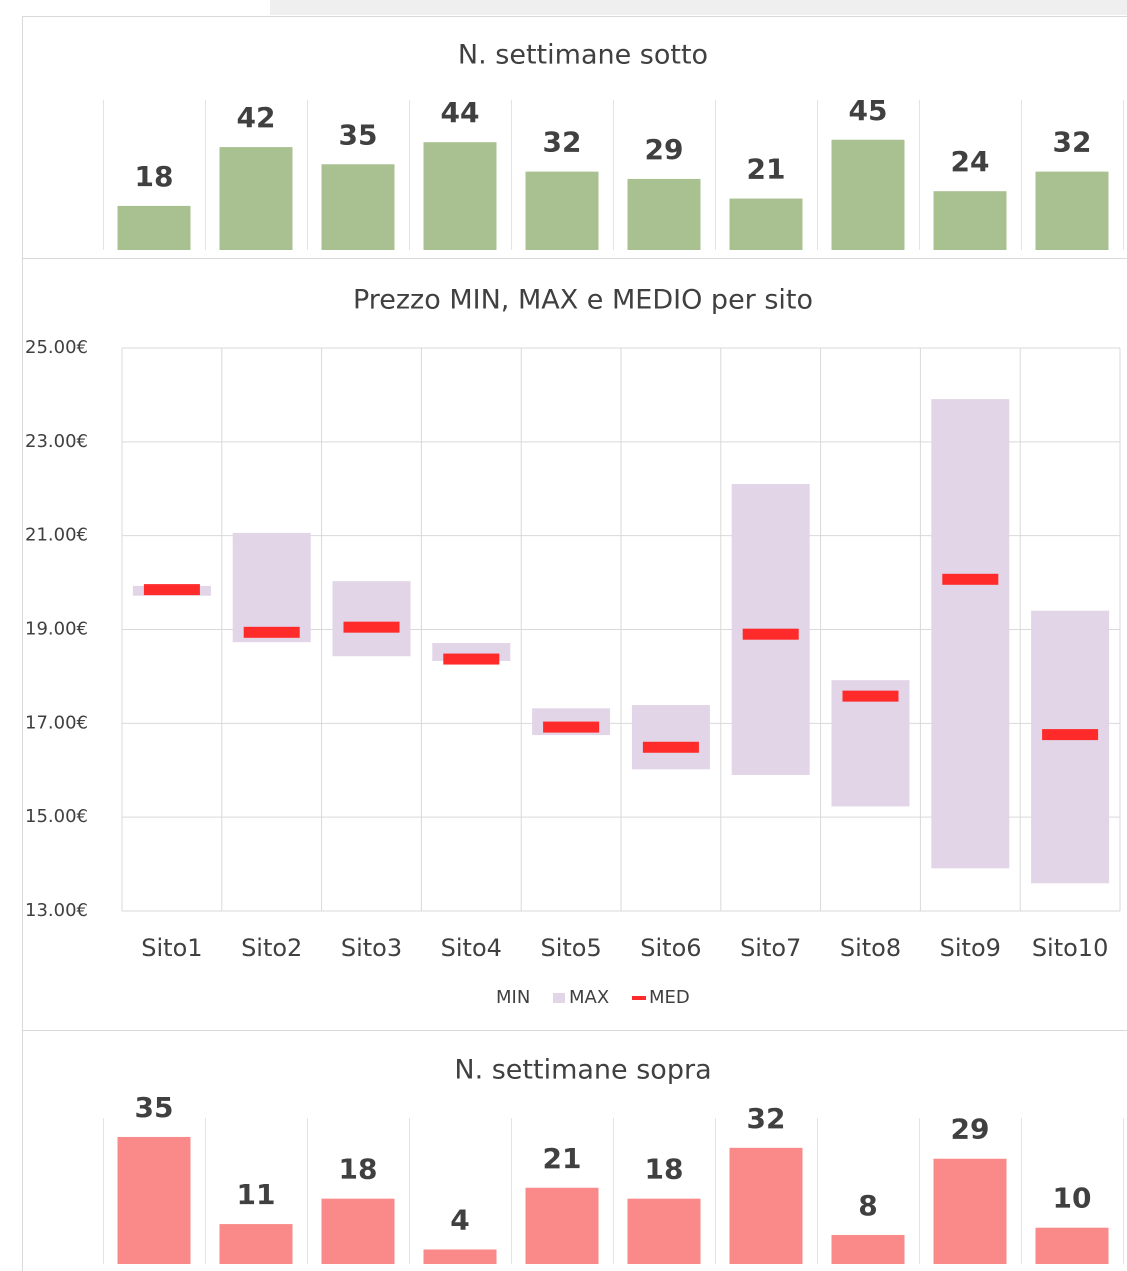 This screenshot has height=1271, width=1127. Describe the element at coordinates (970, 161) in the screenshot. I see `data-label: 24` at that location.